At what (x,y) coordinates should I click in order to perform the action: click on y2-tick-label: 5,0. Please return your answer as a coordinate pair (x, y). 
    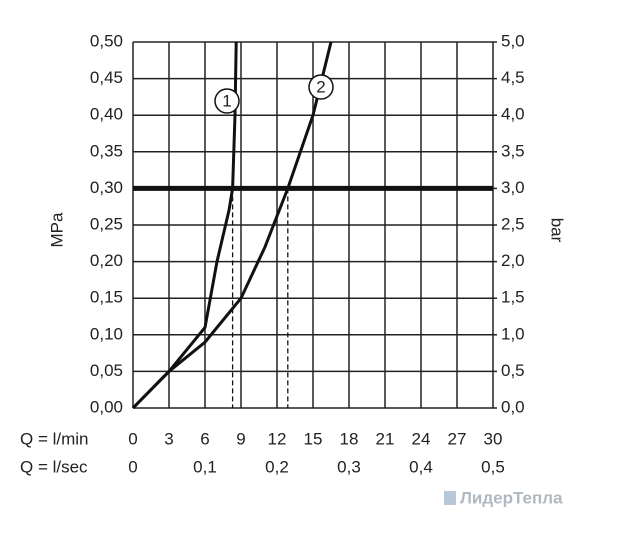
    Looking at the image, I should click on (513, 40).